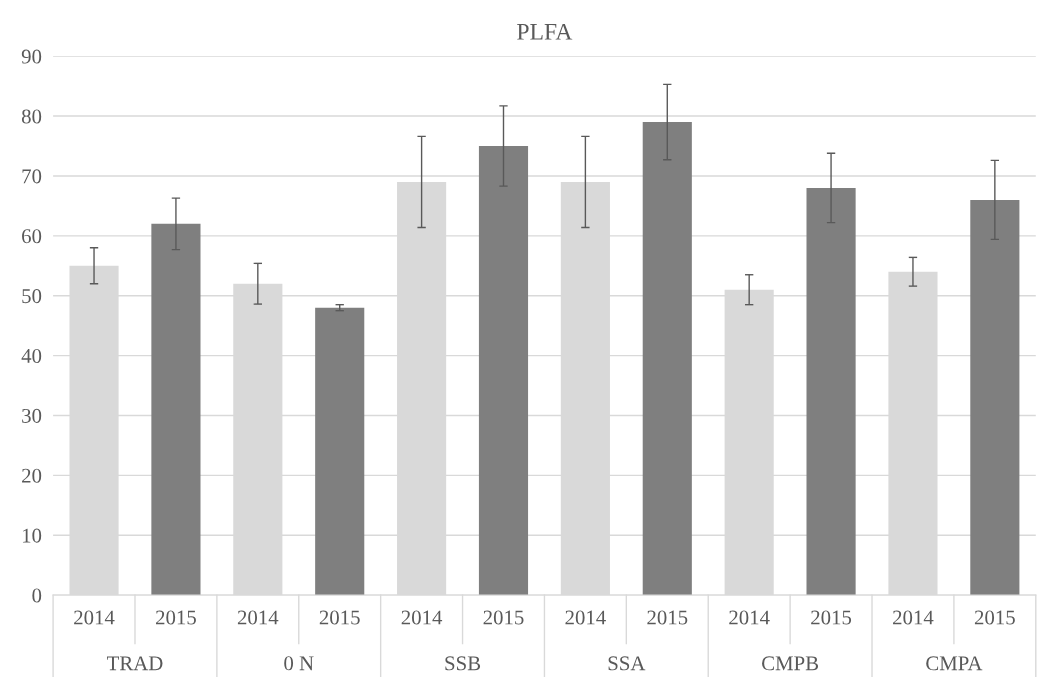  I want to click on text: TRAD, so click(135, 663).